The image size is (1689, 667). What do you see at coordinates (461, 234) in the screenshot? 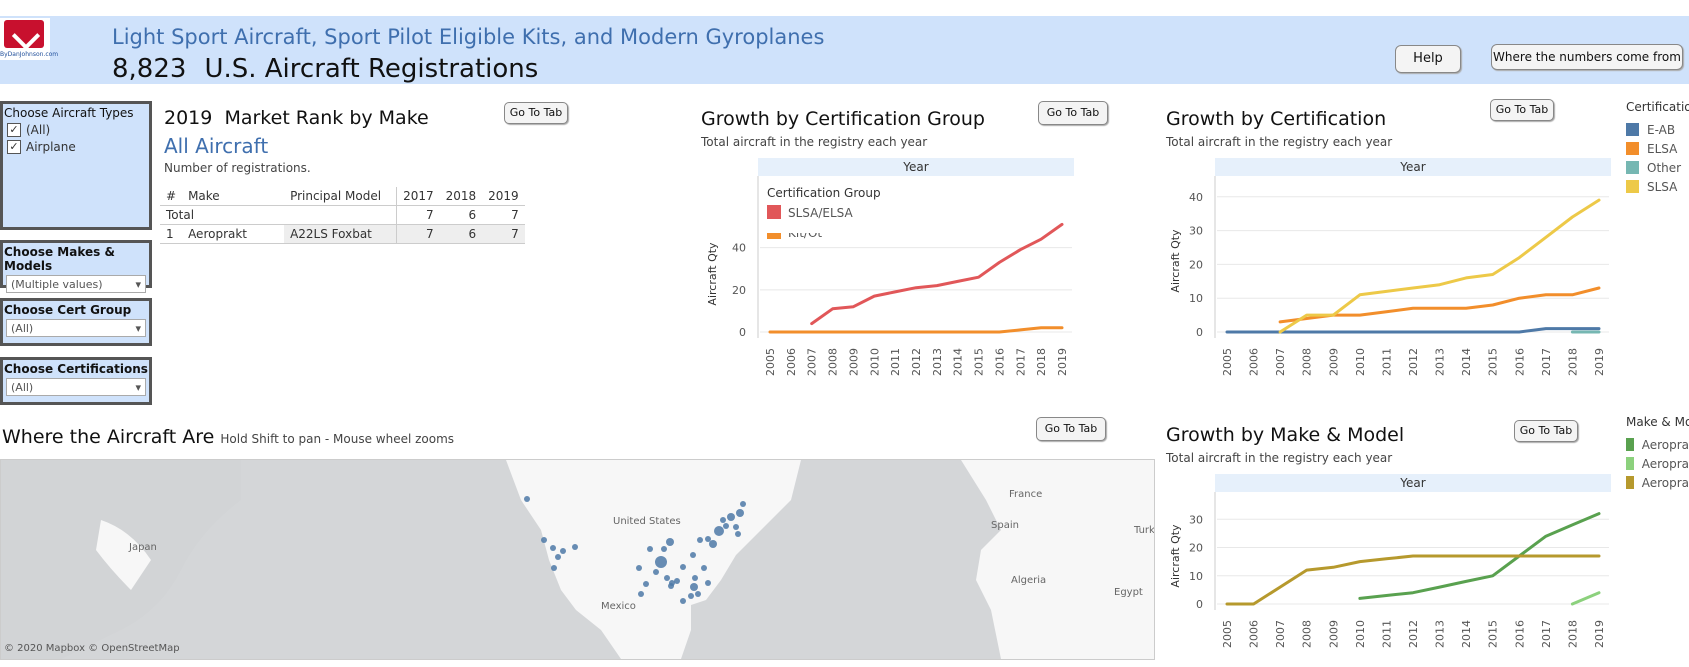
I see `table-cell: 6` at bounding box center [461, 234].